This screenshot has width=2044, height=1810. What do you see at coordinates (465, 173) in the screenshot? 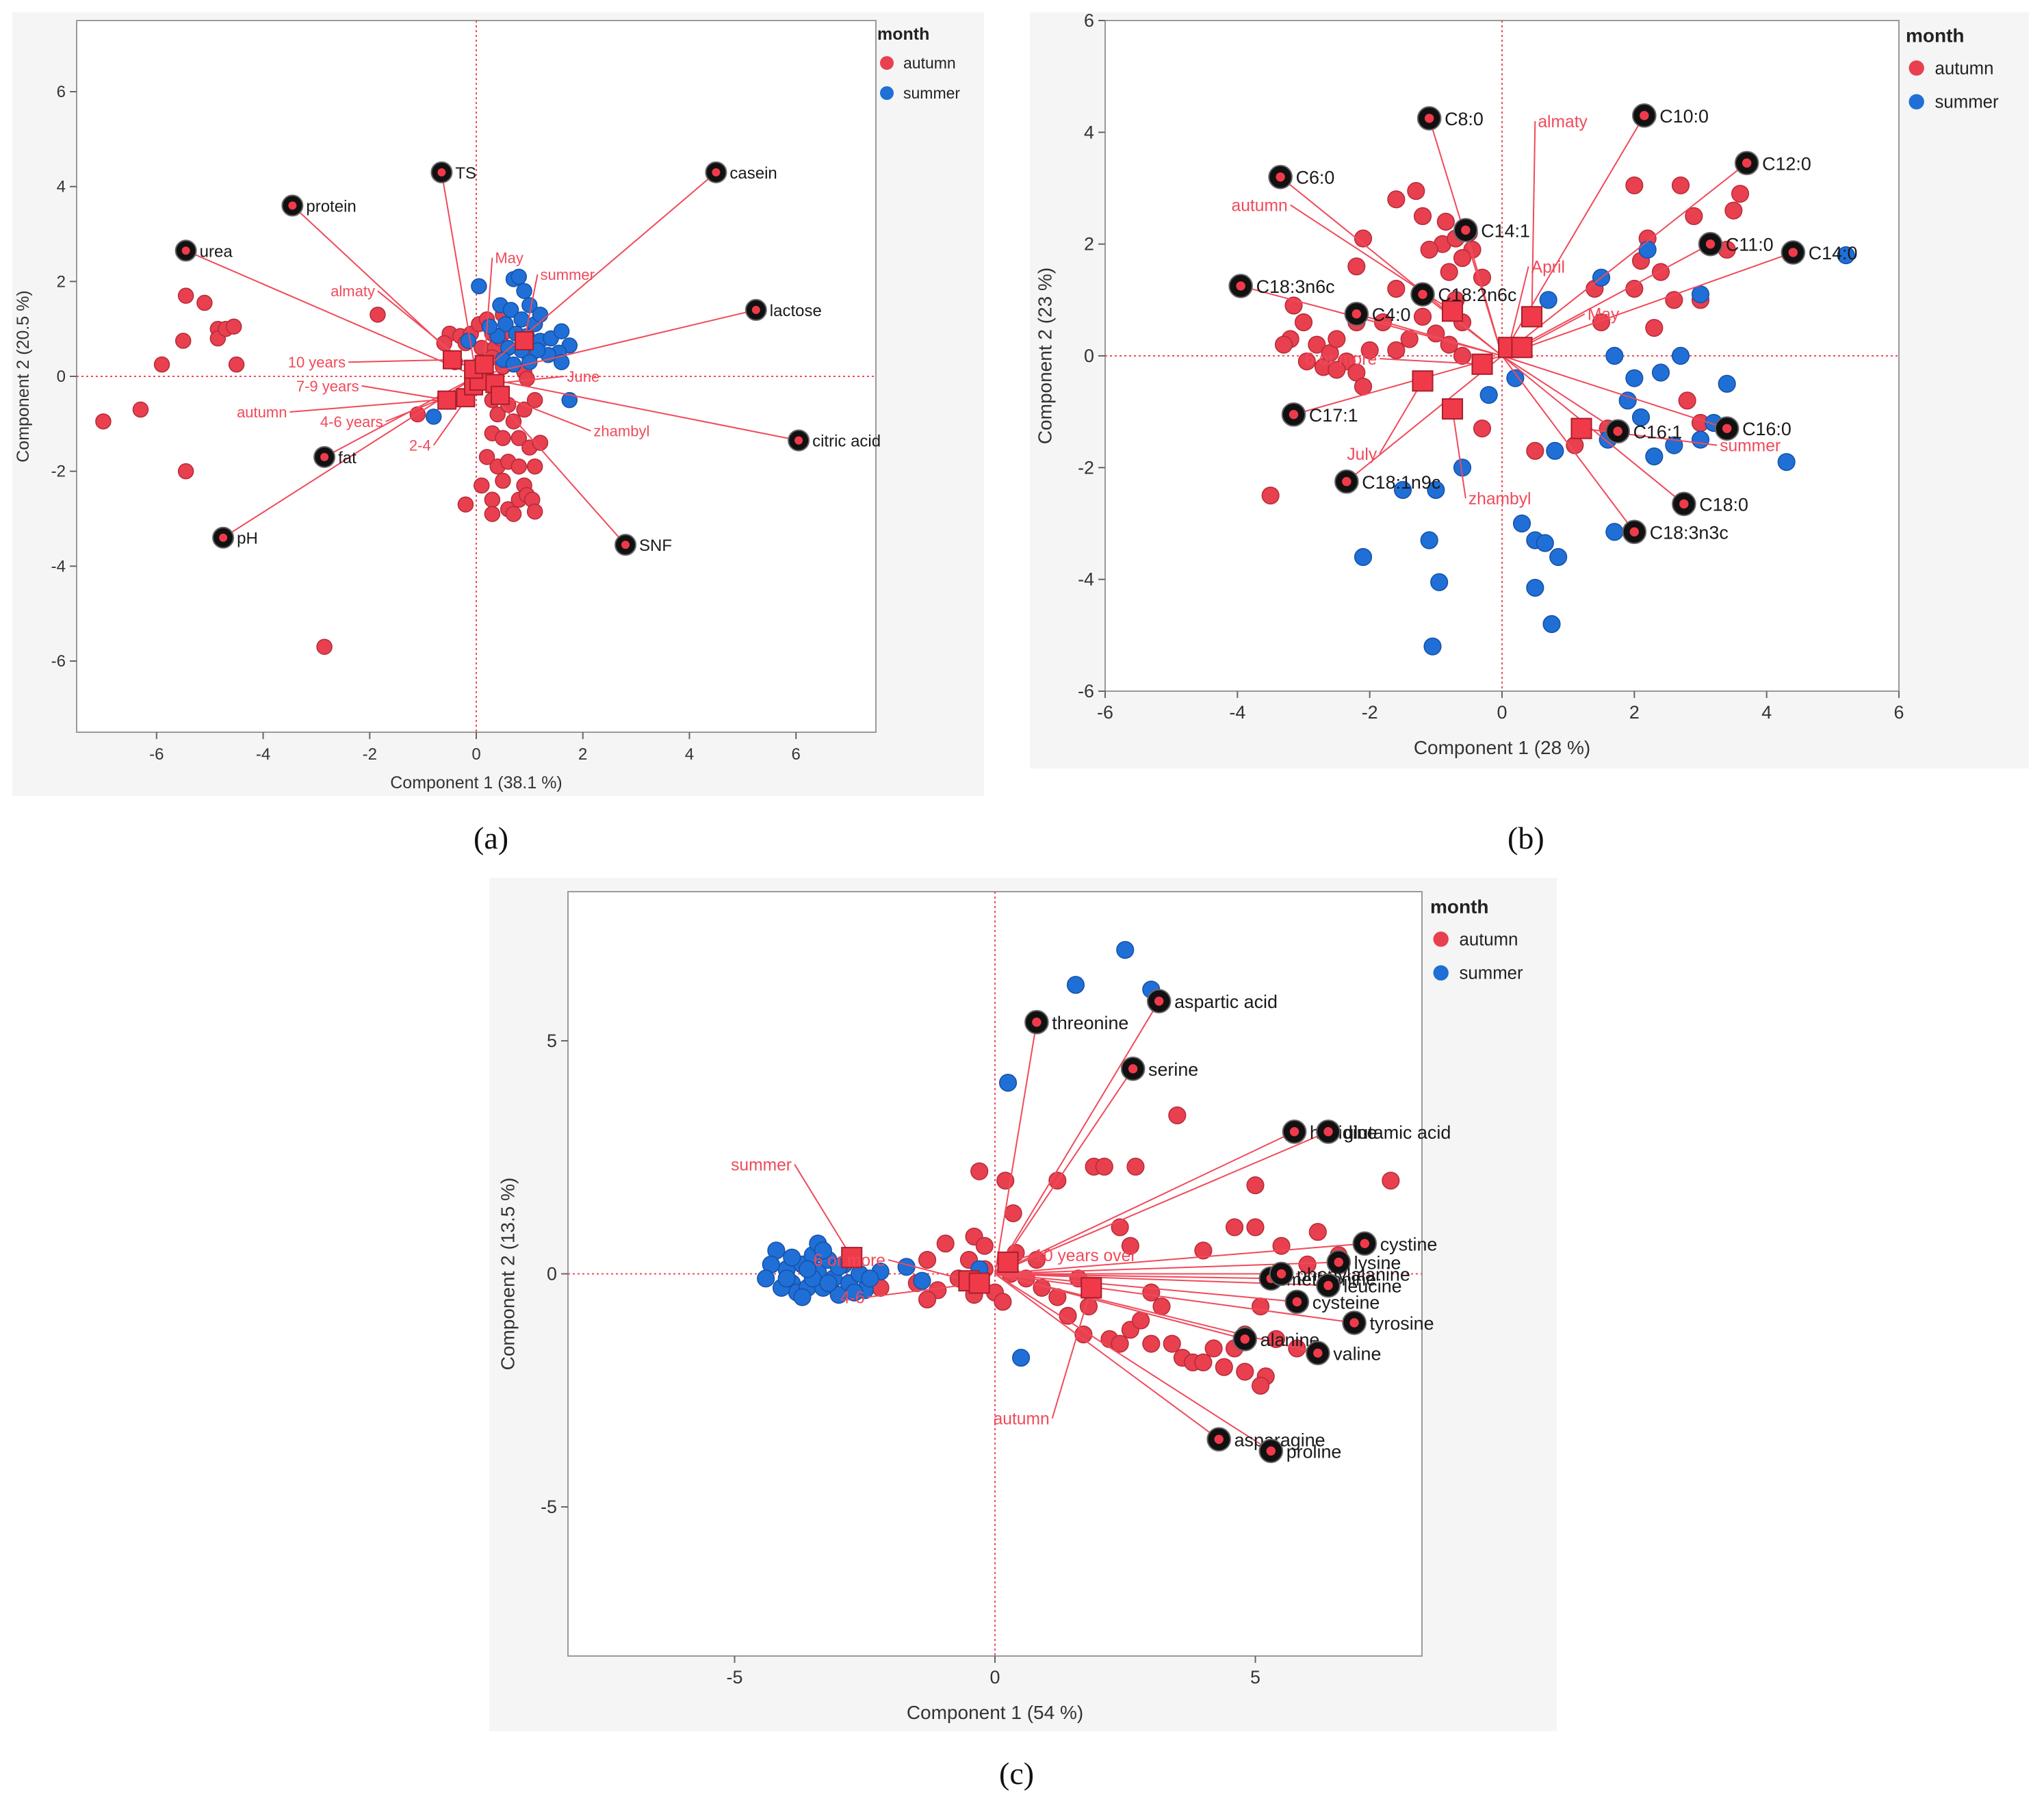
I see `loading-label: TS` at bounding box center [465, 173].